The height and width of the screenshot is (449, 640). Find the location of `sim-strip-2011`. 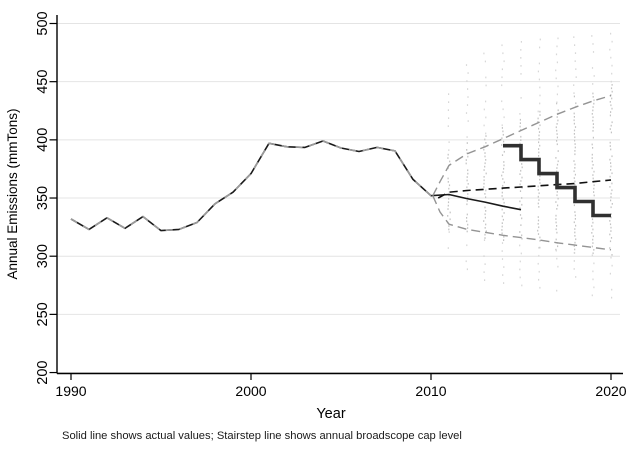

sim-strip-2011 is located at coordinates (449, 171).